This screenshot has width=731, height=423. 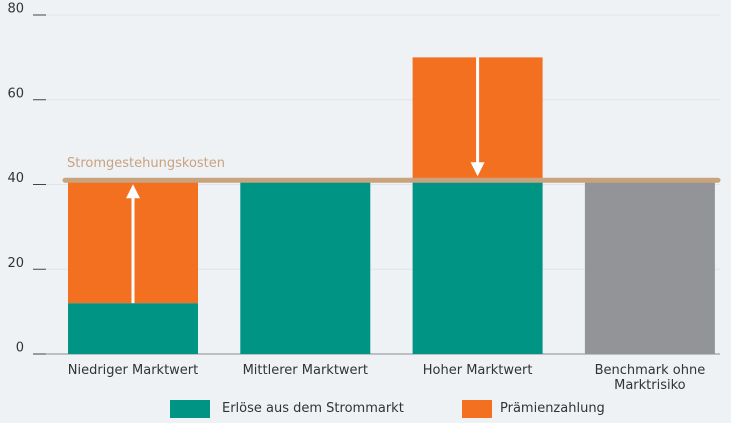 What do you see at coordinates (650, 378) in the screenshot?
I see `x-tick-label: Benchmark ohne Marktrisiko` at bounding box center [650, 378].